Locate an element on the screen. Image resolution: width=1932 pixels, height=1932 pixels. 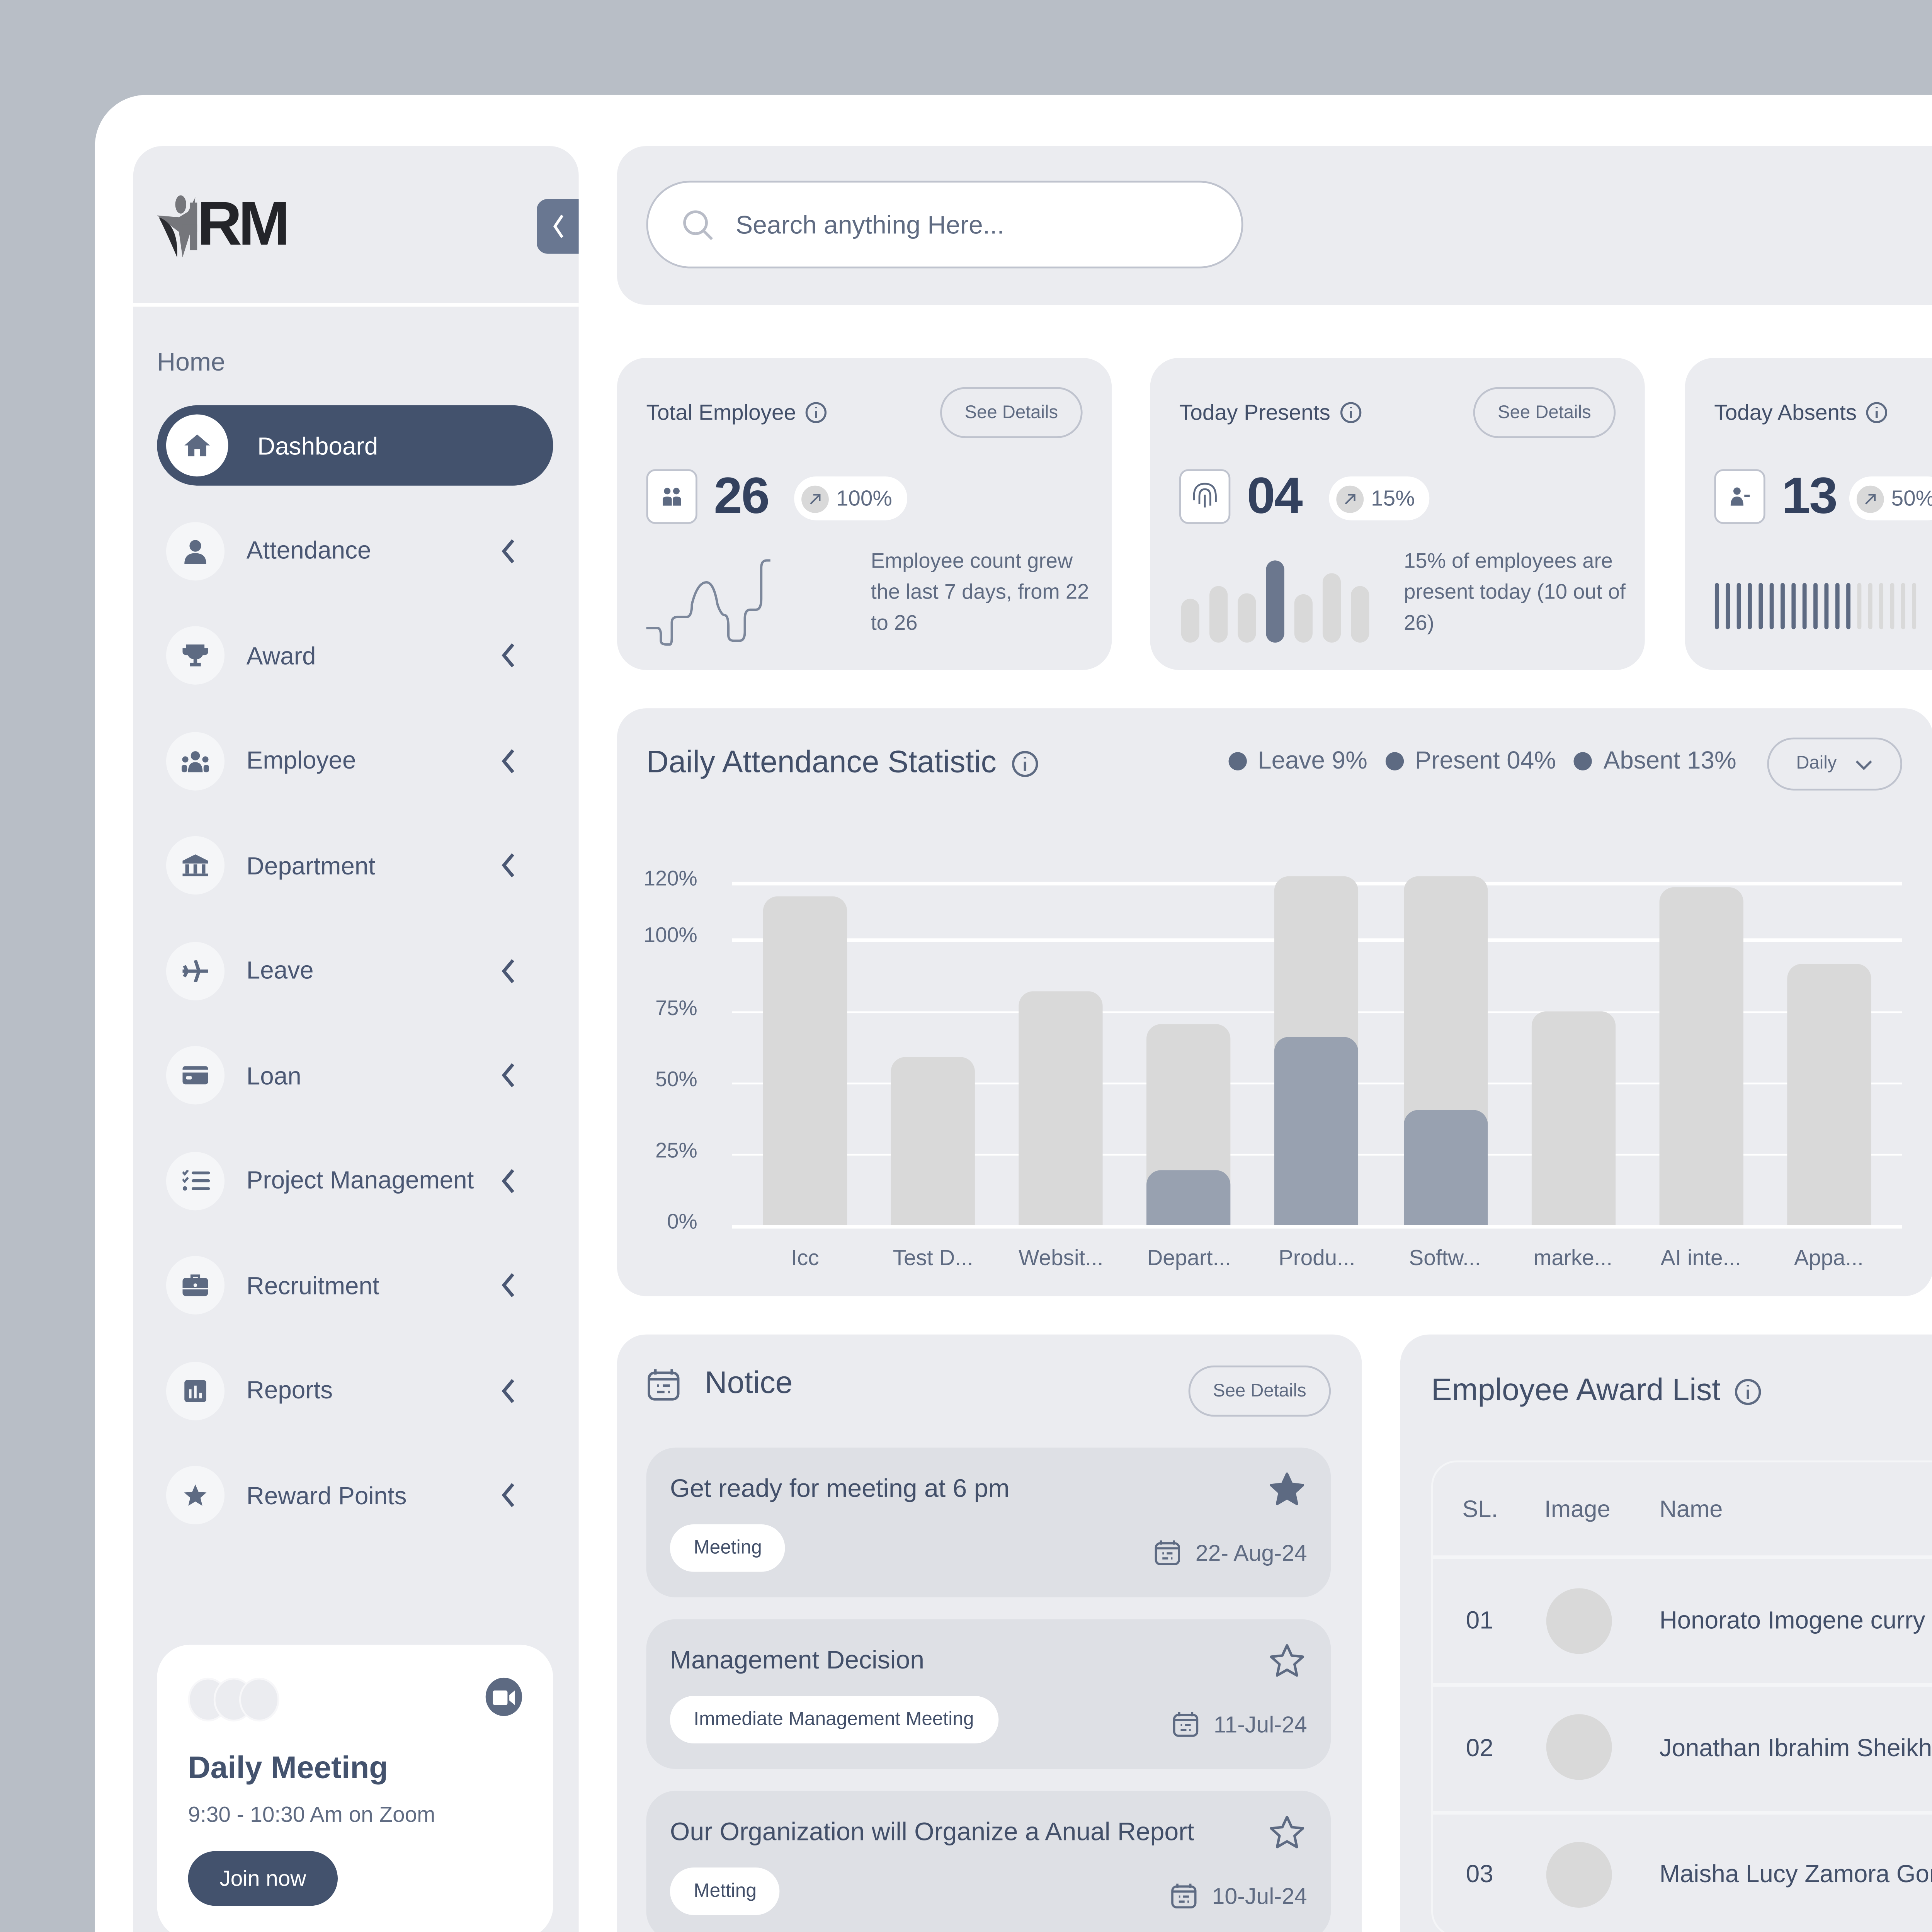
sidebar-item-label: Loan is located at coordinates (273, 1075).